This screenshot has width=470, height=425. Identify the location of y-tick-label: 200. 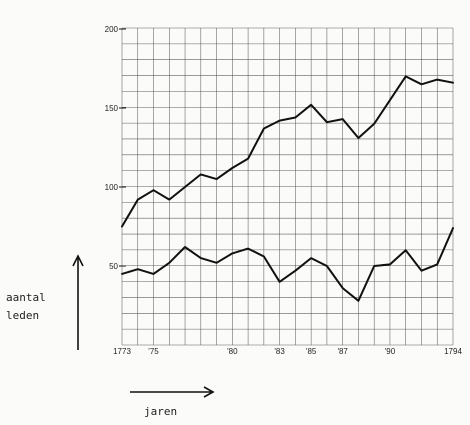
(112, 29).